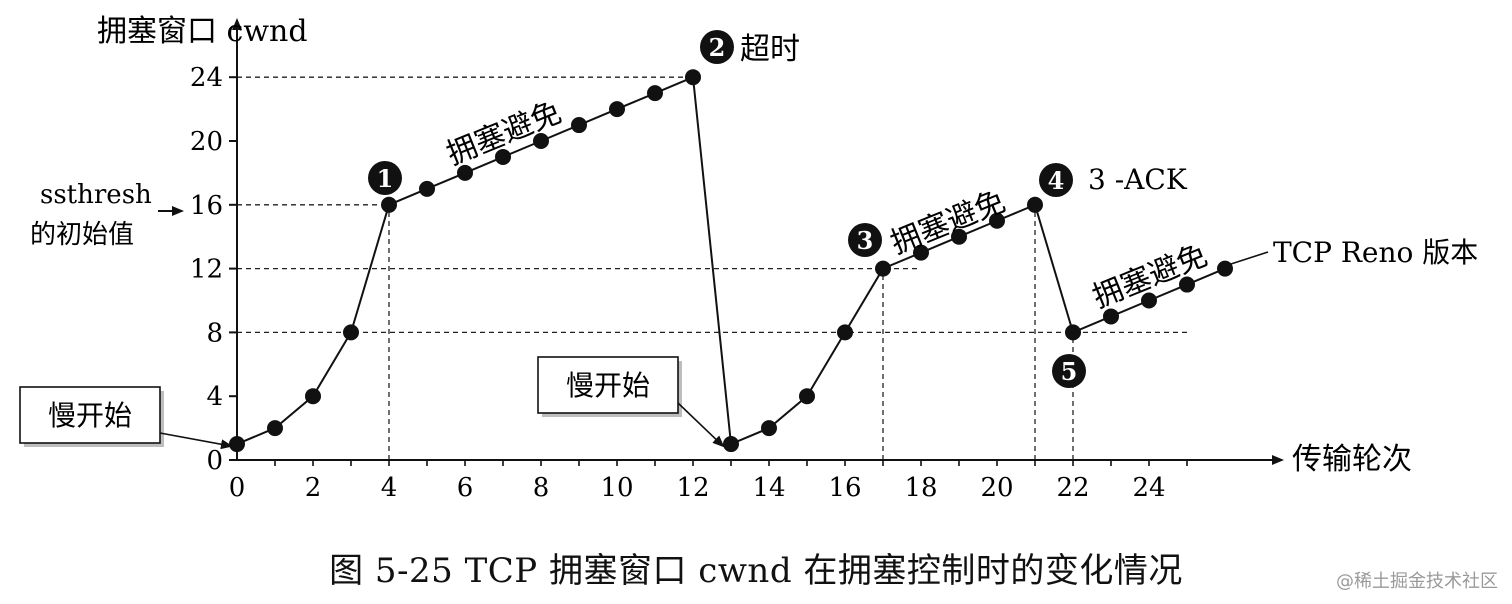  What do you see at coordinates (206, 206) in the screenshot?
I see `y-tick-label-16: 16` at bounding box center [206, 206].